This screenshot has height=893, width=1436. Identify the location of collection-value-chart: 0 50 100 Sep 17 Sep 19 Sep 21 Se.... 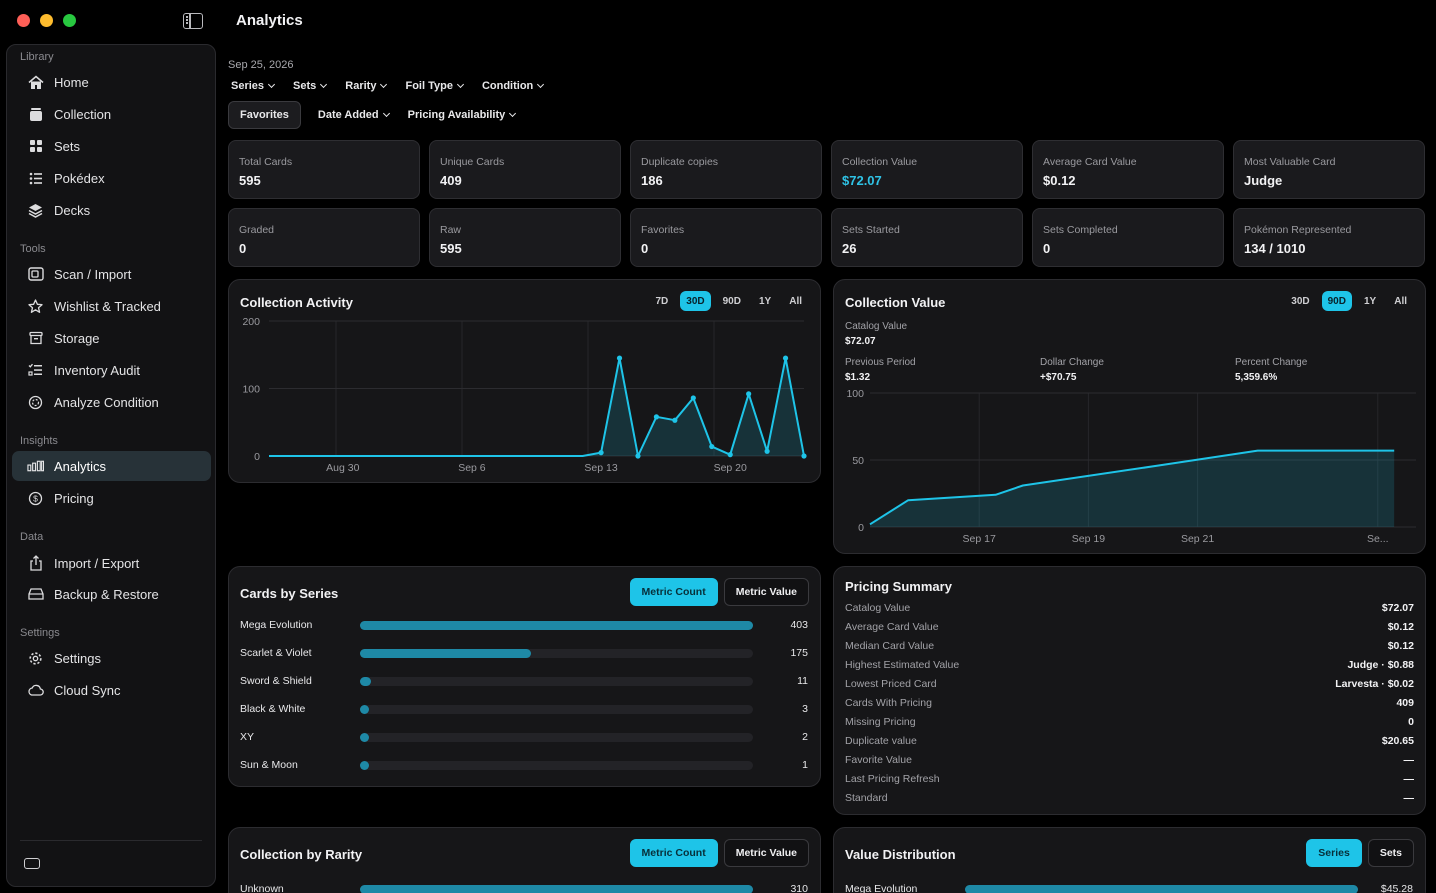
(1131, 466).